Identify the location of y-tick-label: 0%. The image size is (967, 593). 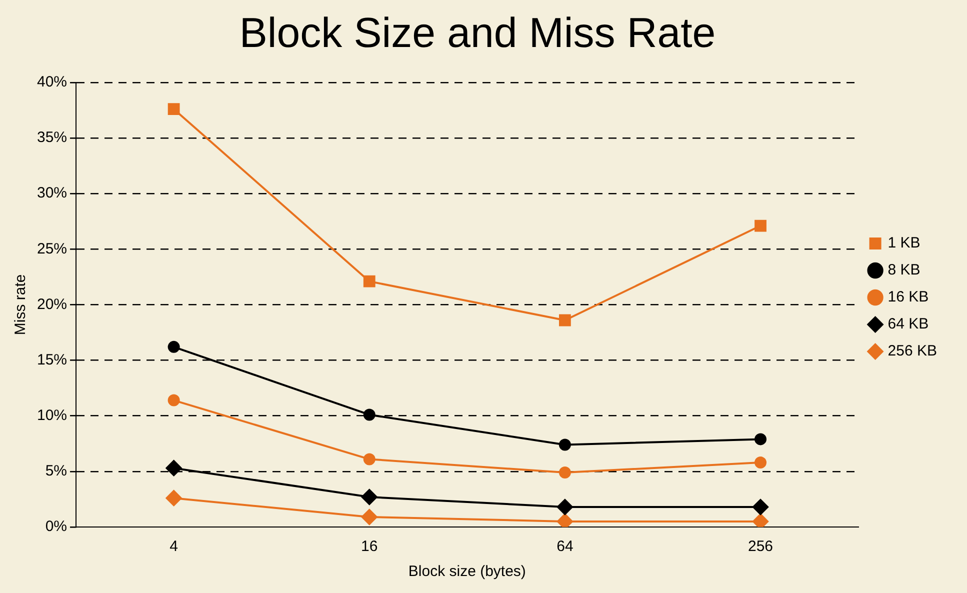
(56, 527).